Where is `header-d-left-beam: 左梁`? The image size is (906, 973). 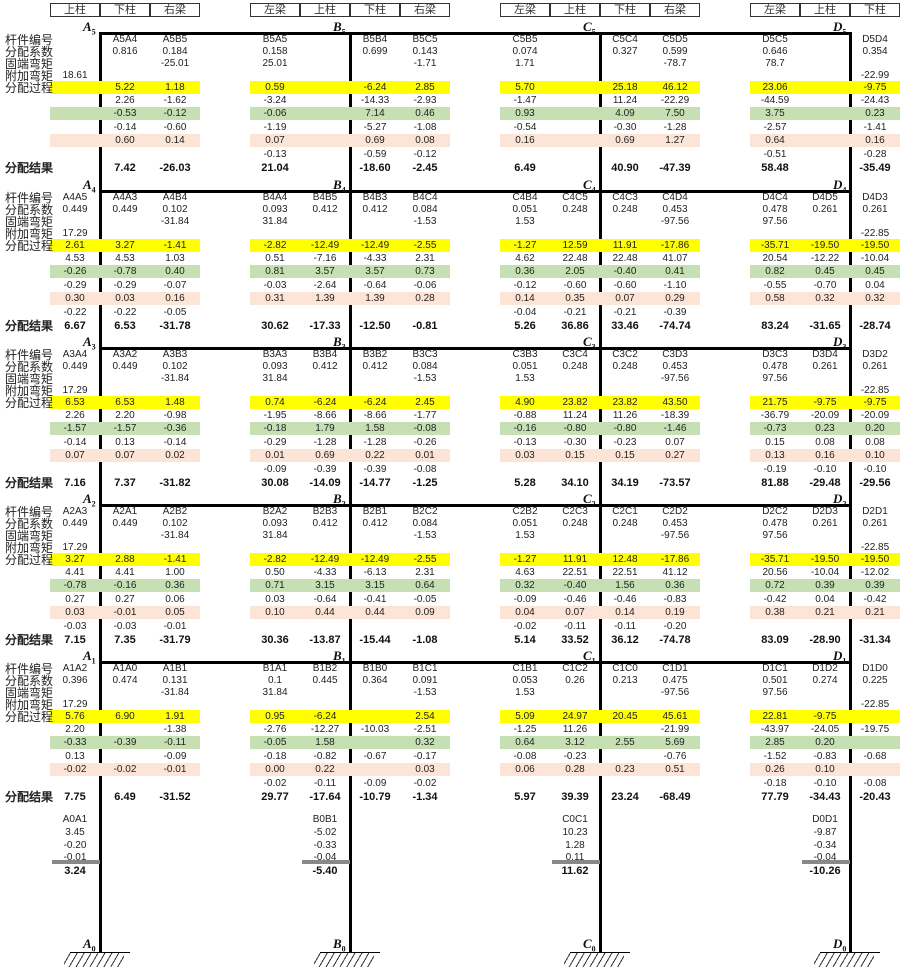 header-d-left-beam: 左梁 is located at coordinates (775, 10).